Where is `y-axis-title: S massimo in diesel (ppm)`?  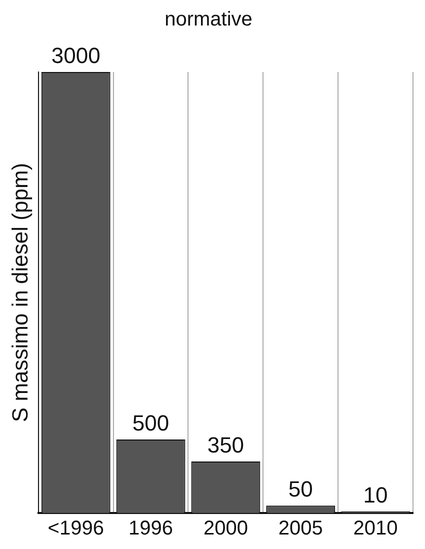 y-axis-title: S massimo in diesel (ppm) is located at coordinates (19, 292).